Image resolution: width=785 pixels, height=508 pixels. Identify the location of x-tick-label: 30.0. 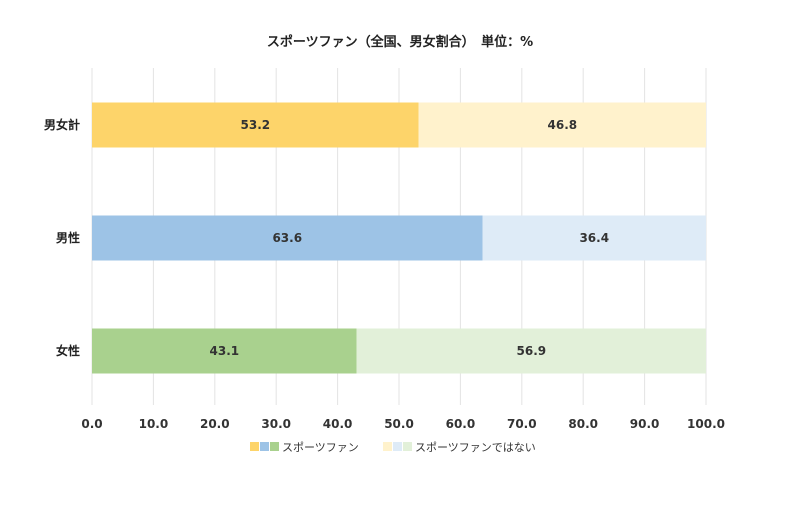
(276, 424).